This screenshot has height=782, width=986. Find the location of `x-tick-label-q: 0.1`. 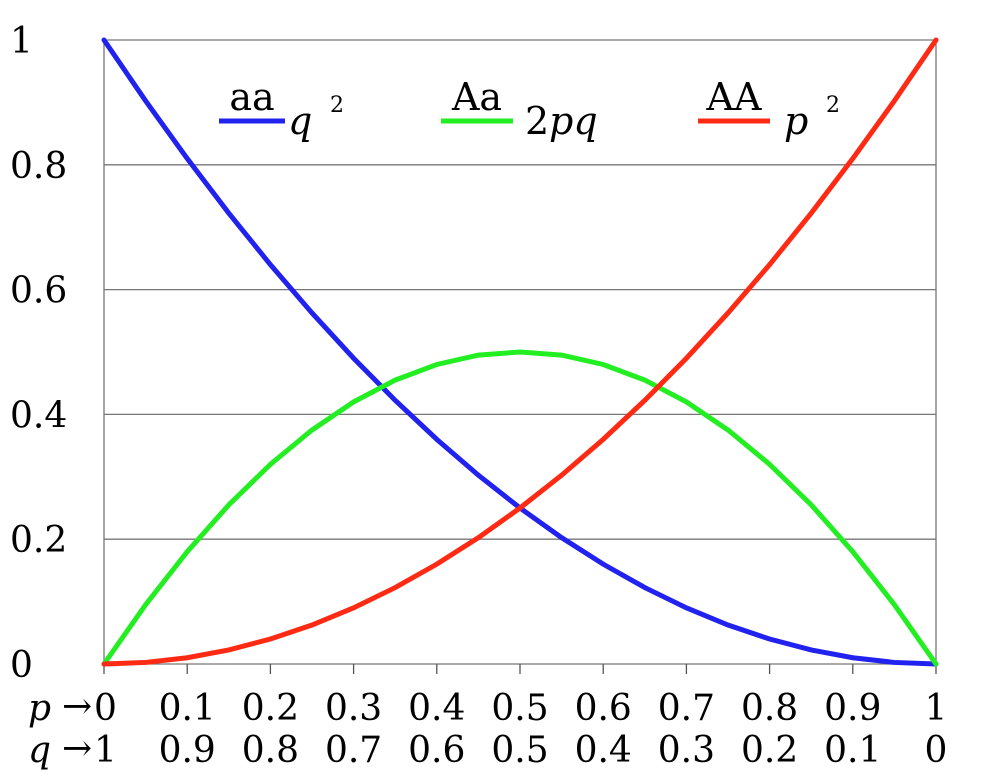

x-tick-label-q: 0.1 is located at coordinates (852, 750).